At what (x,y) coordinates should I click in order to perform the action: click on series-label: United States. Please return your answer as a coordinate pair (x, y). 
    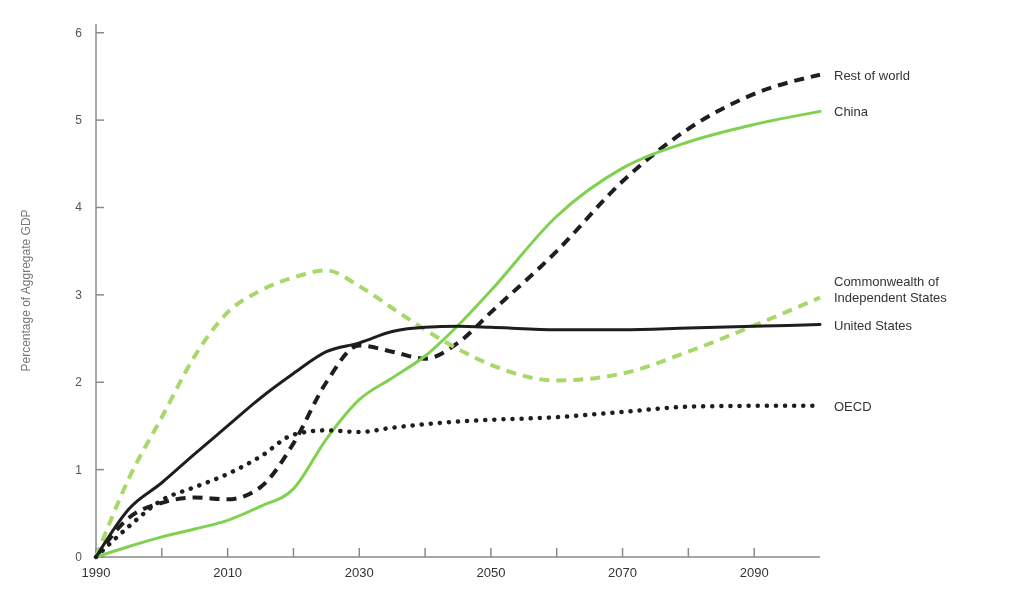
    Looking at the image, I should click on (873, 325).